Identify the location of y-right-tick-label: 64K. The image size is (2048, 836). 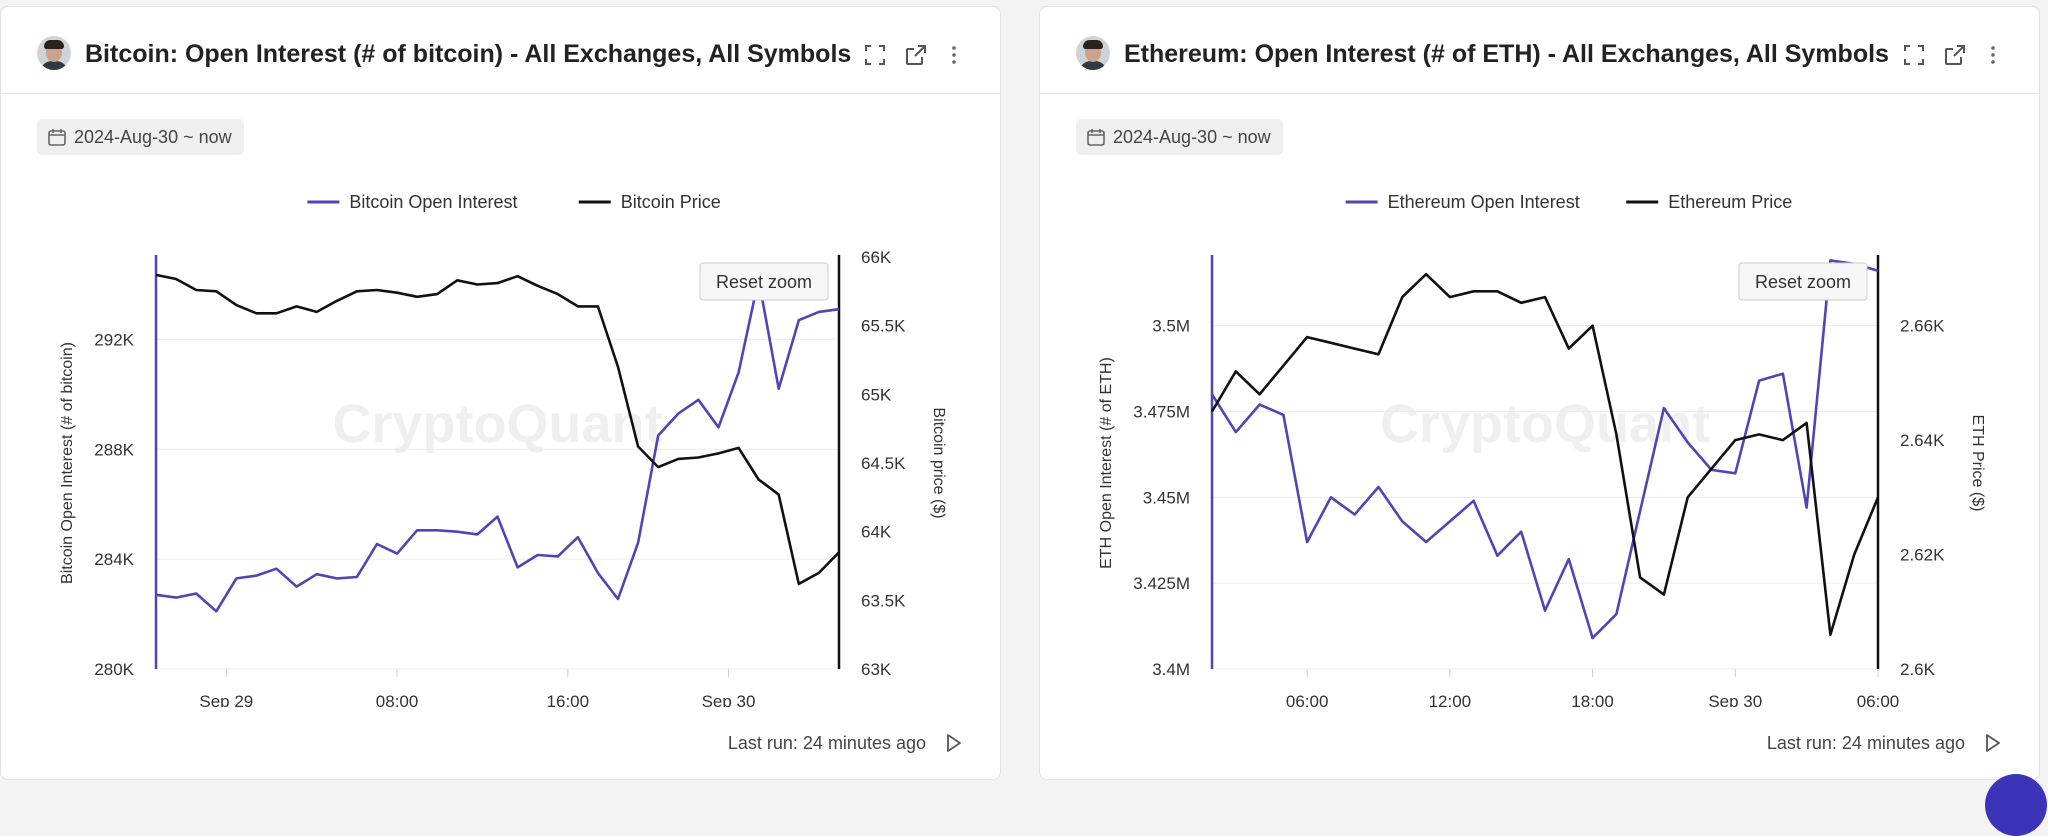
(876, 532).